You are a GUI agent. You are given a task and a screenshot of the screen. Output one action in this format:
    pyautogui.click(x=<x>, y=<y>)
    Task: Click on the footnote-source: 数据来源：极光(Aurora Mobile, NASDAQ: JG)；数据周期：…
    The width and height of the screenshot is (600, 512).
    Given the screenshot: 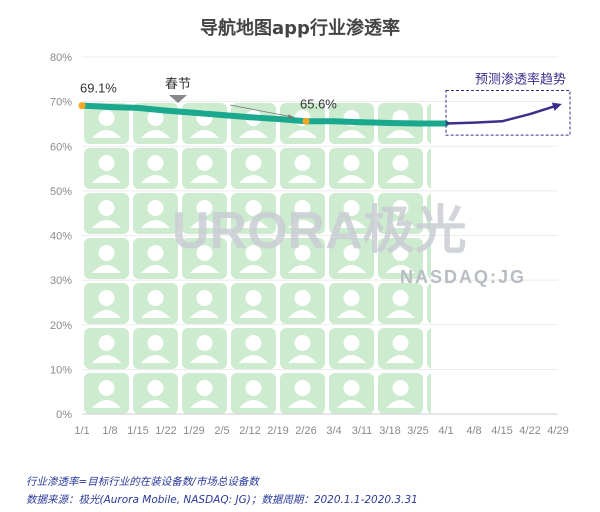 What is the action you would take?
    pyautogui.click(x=222, y=500)
    